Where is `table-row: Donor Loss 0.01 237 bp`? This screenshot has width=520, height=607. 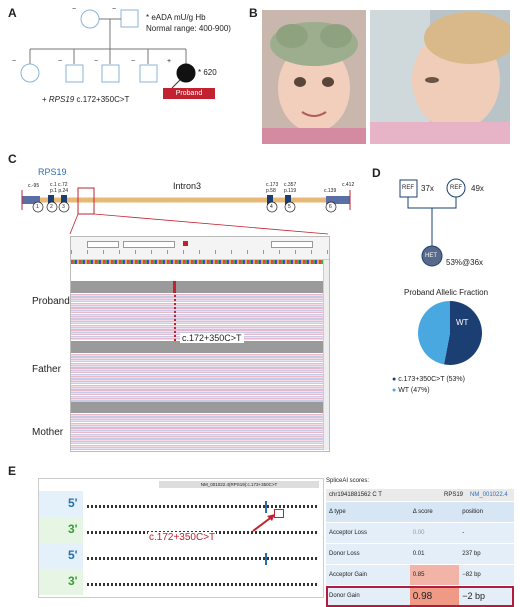 table-row: Donor Loss 0.01 237 bp is located at coordinates (420, 554).